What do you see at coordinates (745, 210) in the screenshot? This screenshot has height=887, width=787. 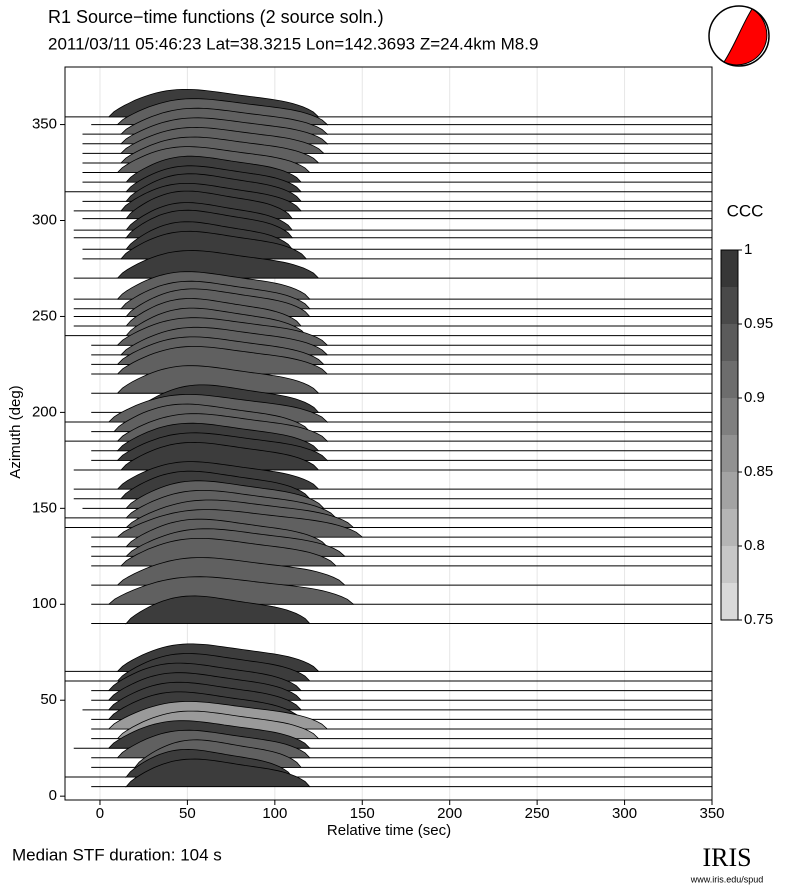 I see `colorbar-label: CCC` at bounding box center [745, 210].